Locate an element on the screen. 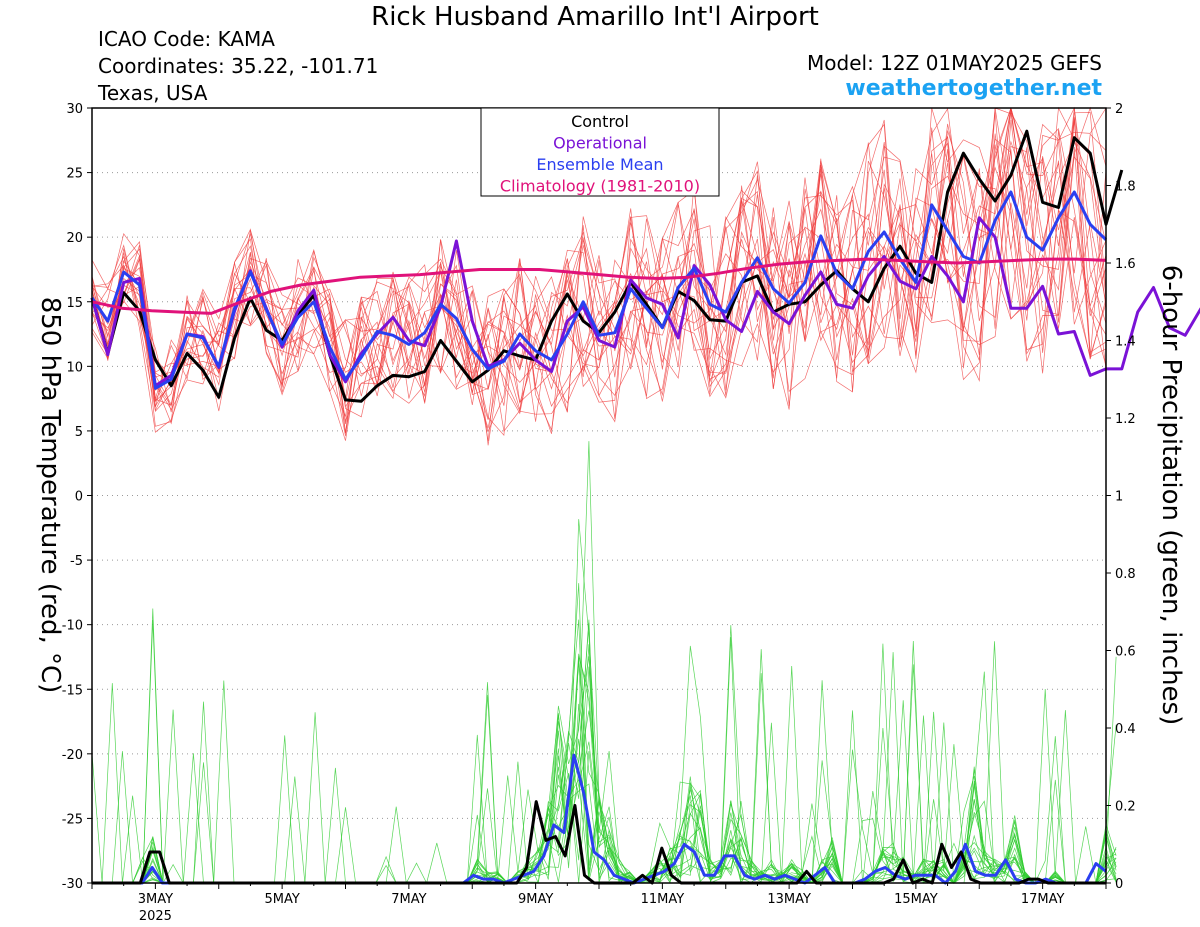 The image size is (1200, 927). chart-title: Rick Husband Amarillo Int'l Airport is located at coordinates (595, 17).